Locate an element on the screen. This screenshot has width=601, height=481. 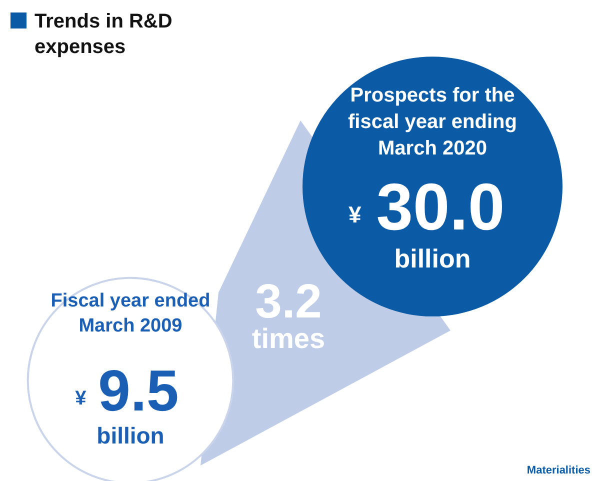
category-label: Prospects for the fiscal year ending March 2020 is located at coordinates (432, 122).